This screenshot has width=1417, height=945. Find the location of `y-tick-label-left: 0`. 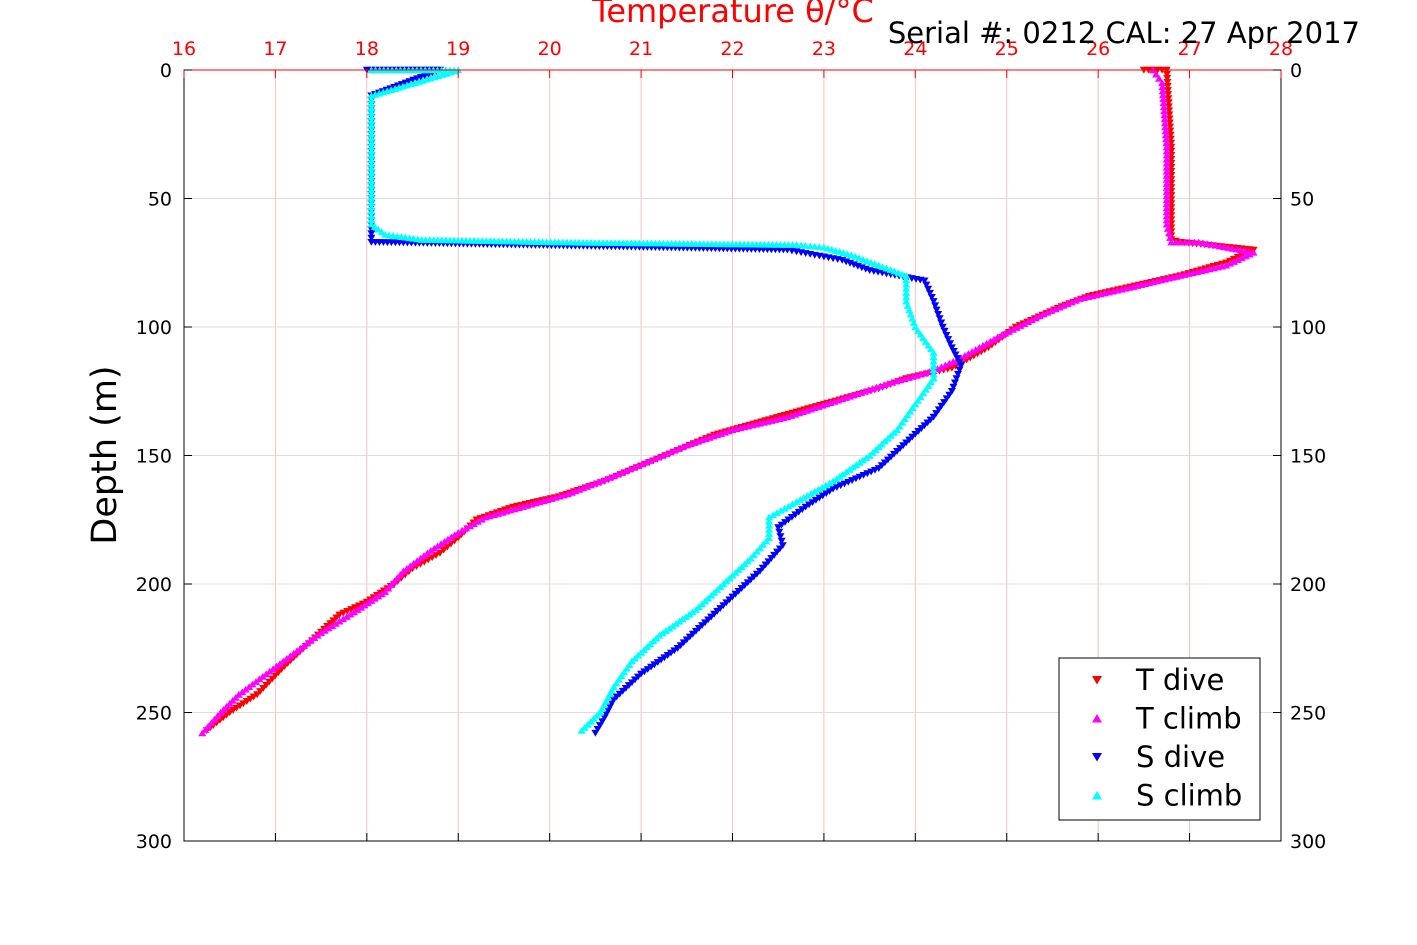

y-tick-label-left: 0 is located at coordinates (166, 71).